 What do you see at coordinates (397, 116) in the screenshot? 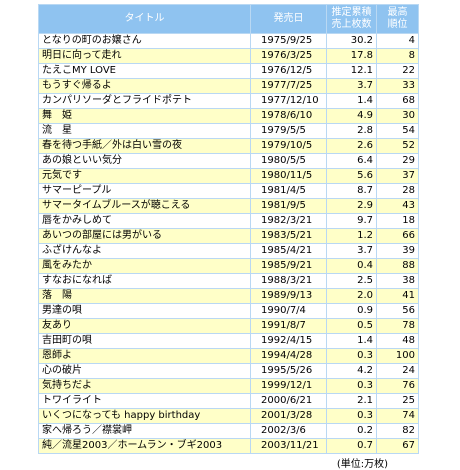
I see `table-cell: 30` at bounding box center [397, 116].